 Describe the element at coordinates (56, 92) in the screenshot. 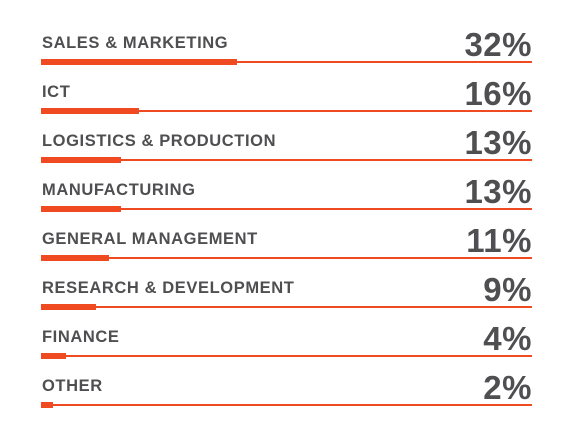

I see `category-label: ICT` at that location.